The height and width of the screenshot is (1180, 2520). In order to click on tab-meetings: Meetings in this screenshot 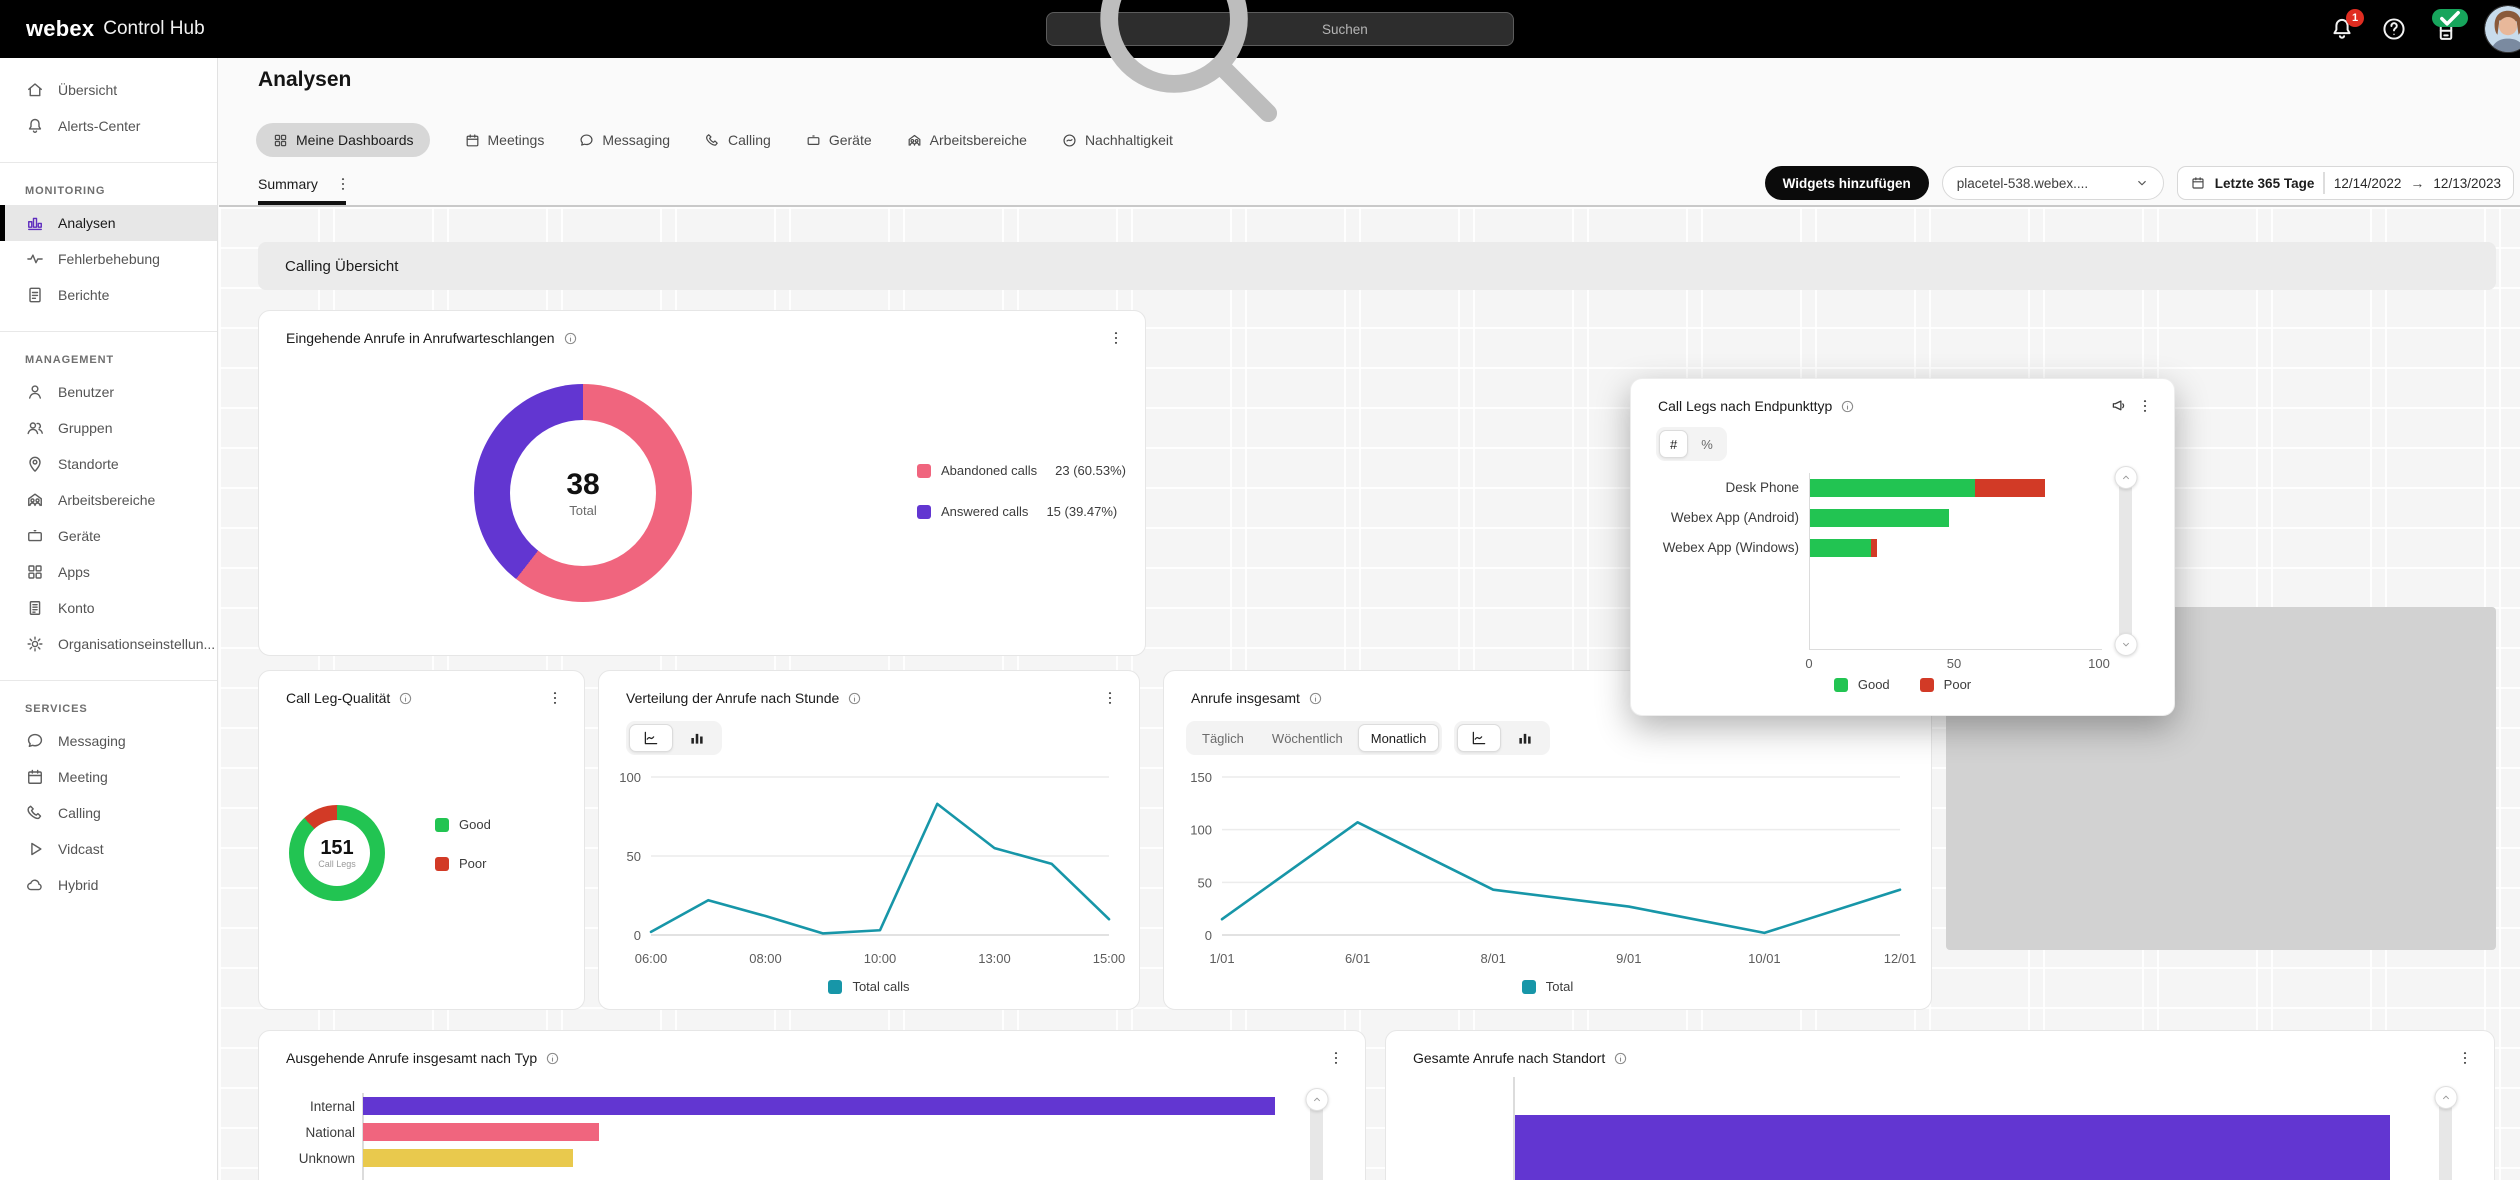, I will do `click(504, 140)`.